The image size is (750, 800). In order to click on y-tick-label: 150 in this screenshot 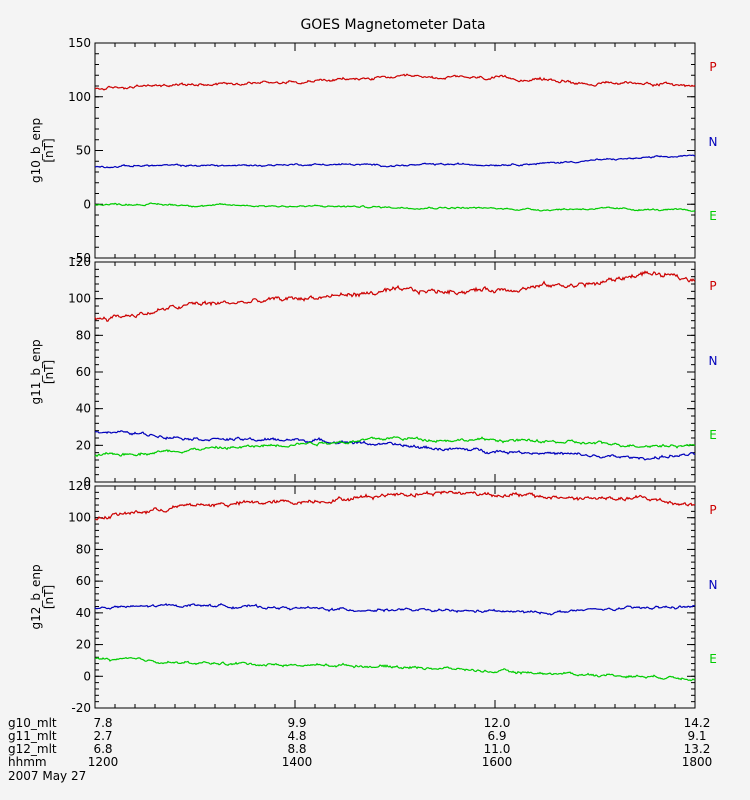, I will do `click(79, 43)`.